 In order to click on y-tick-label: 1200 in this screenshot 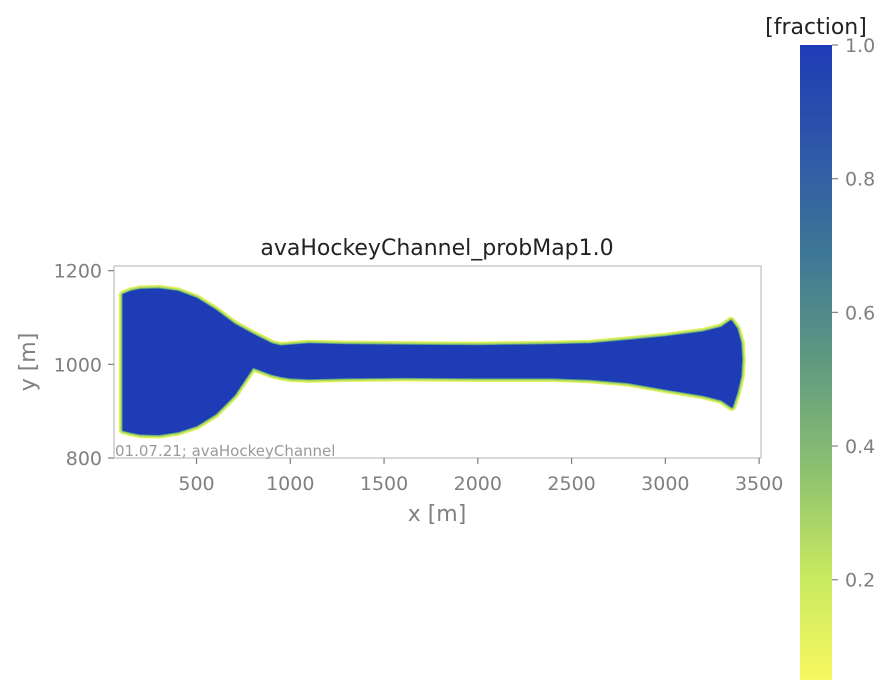, I will do `click(78, 272)`.